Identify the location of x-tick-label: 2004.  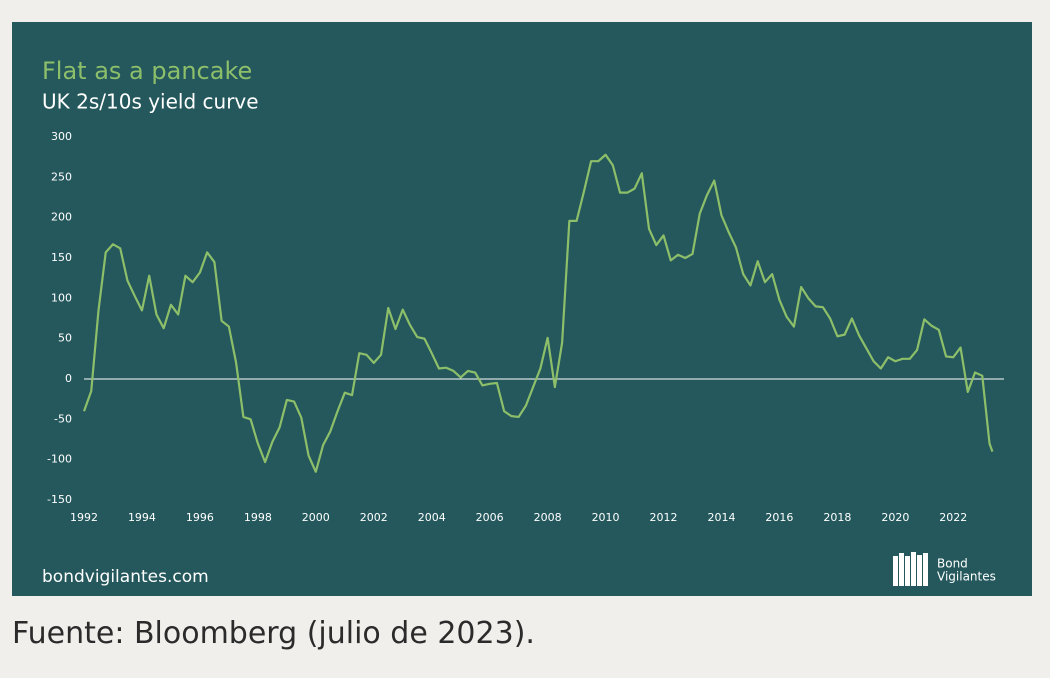
(432, 517).